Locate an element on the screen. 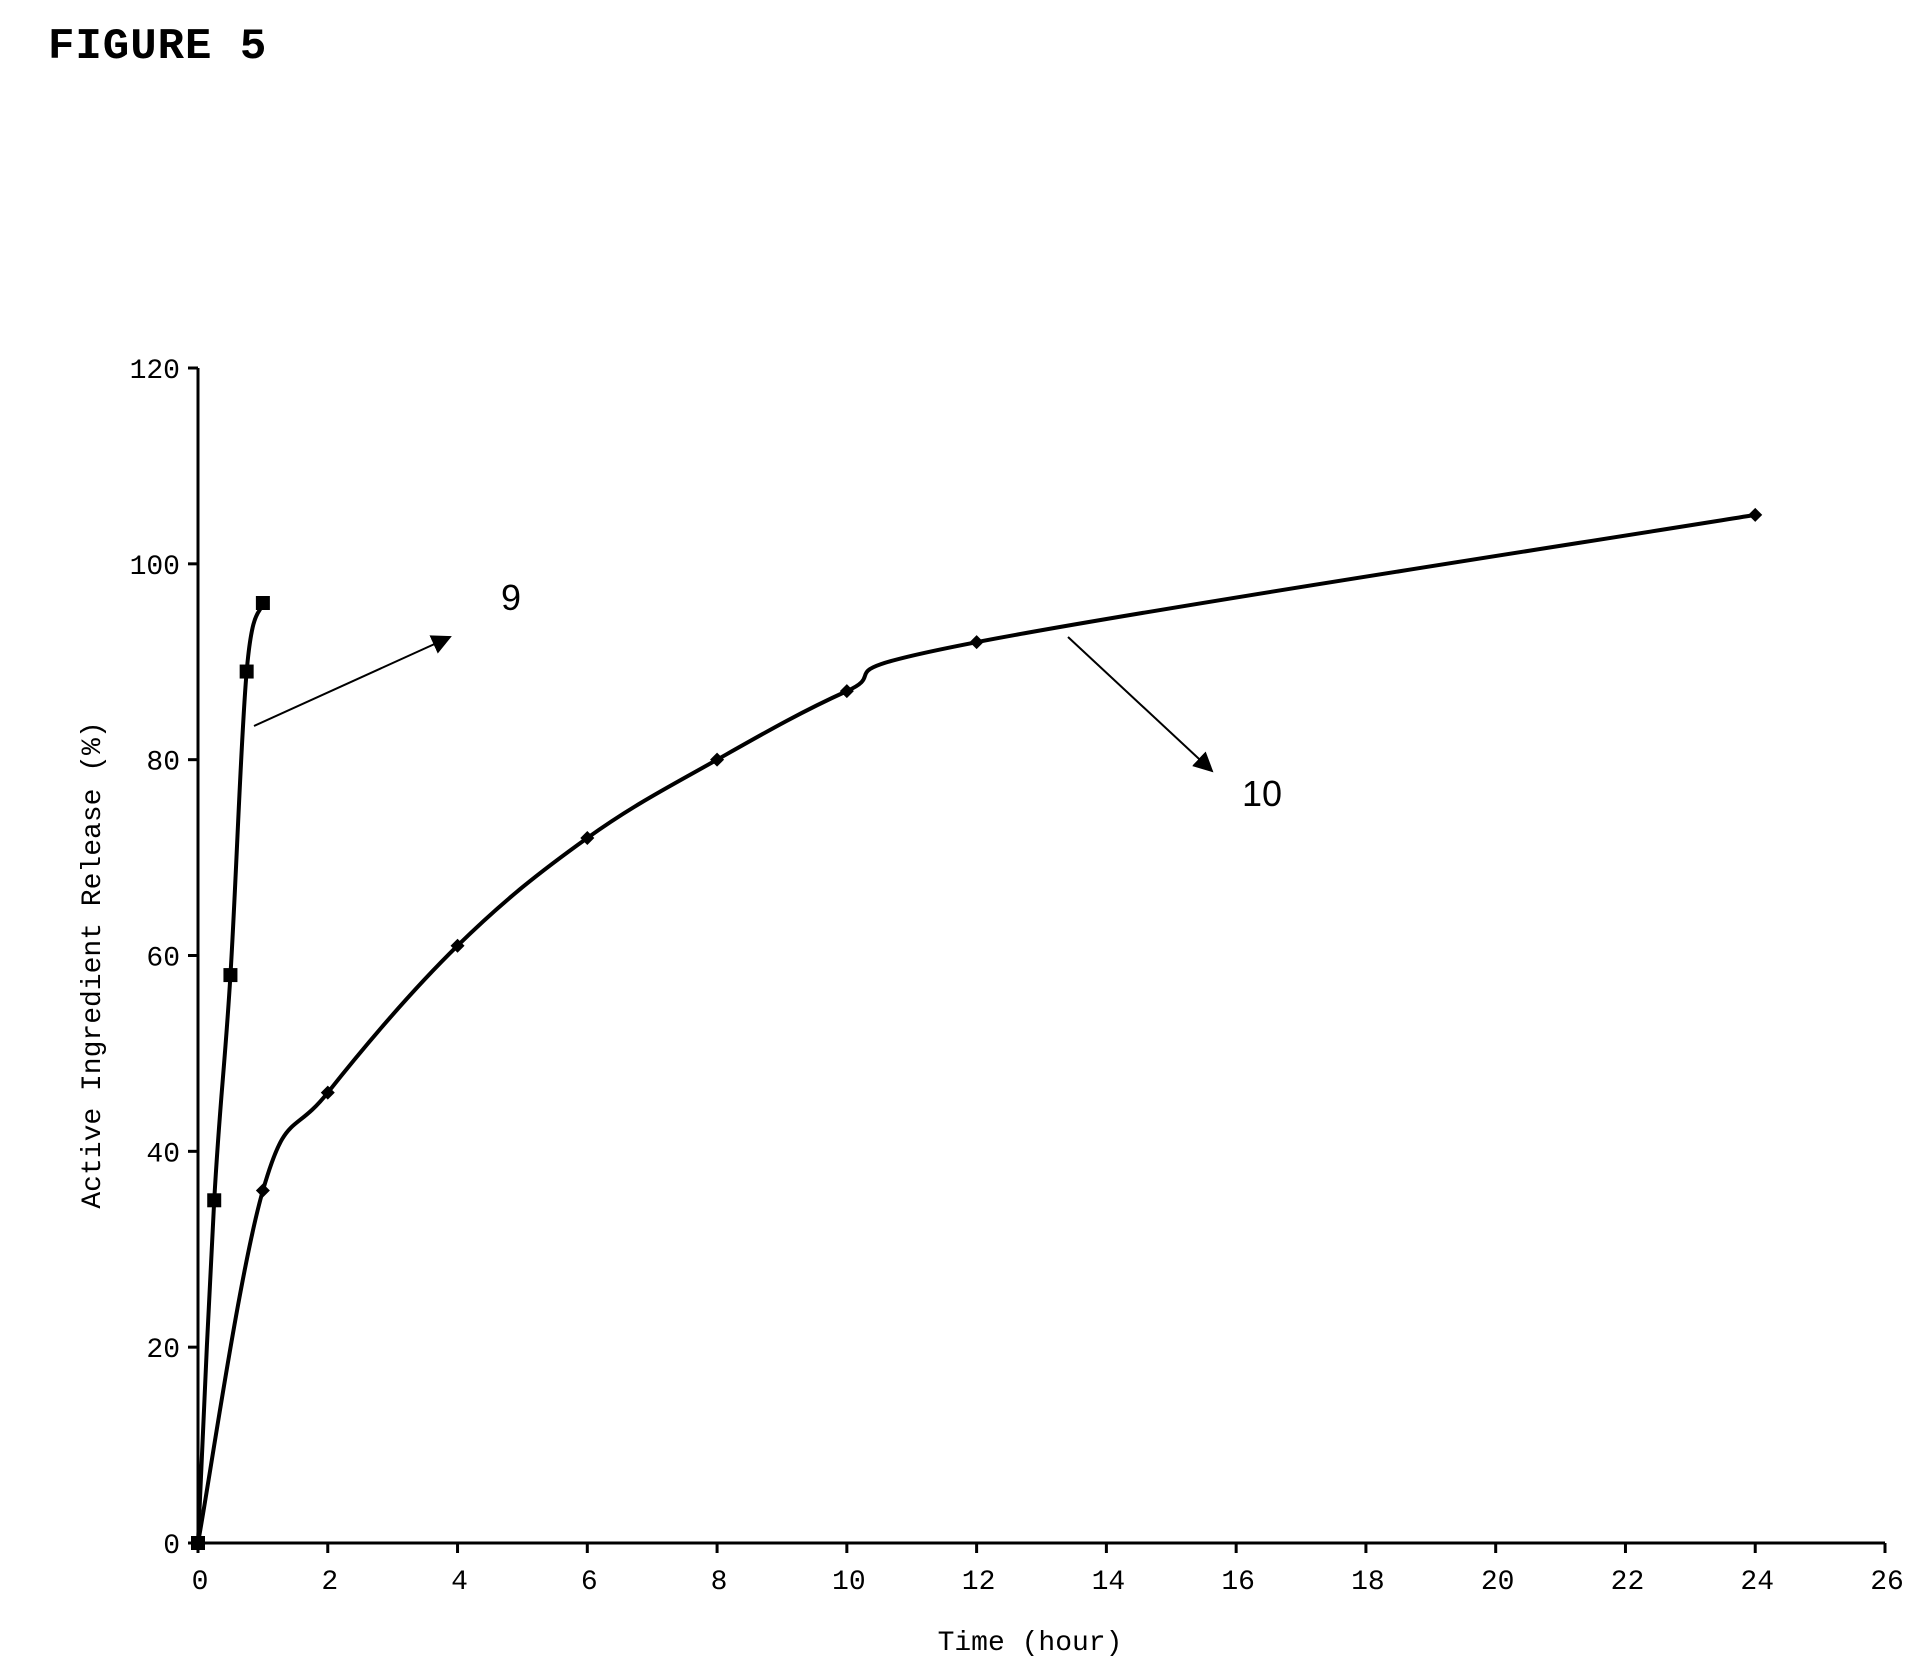  x-tick-label: 16 is located at coordinates (1238, 1582).